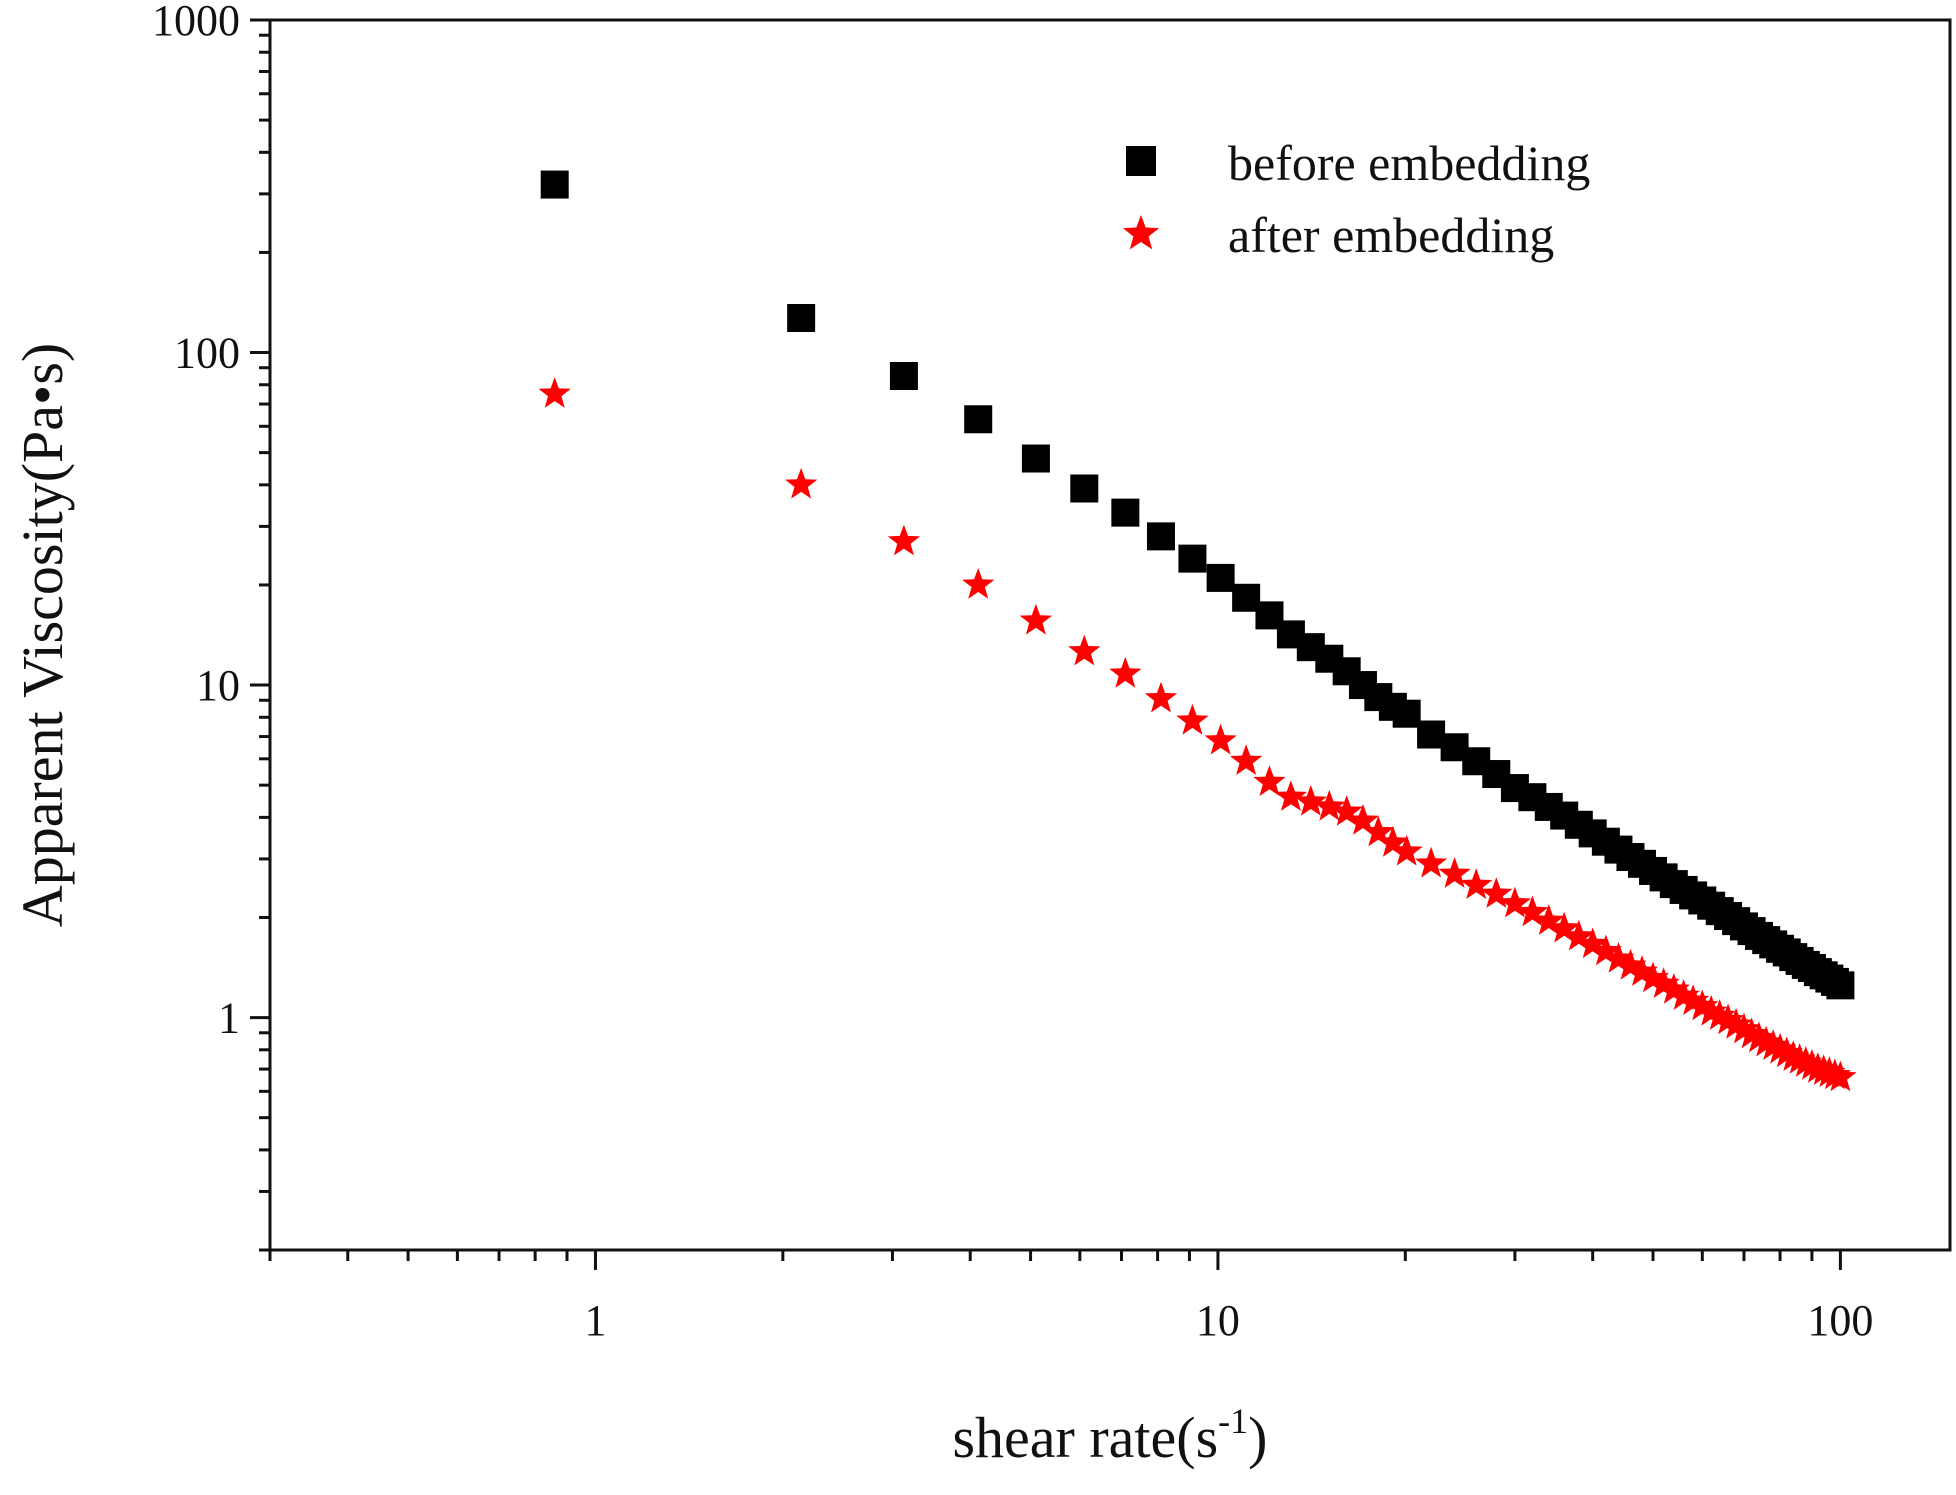  I want to click on legend-marker-before-embedding, so click(1141, 161).